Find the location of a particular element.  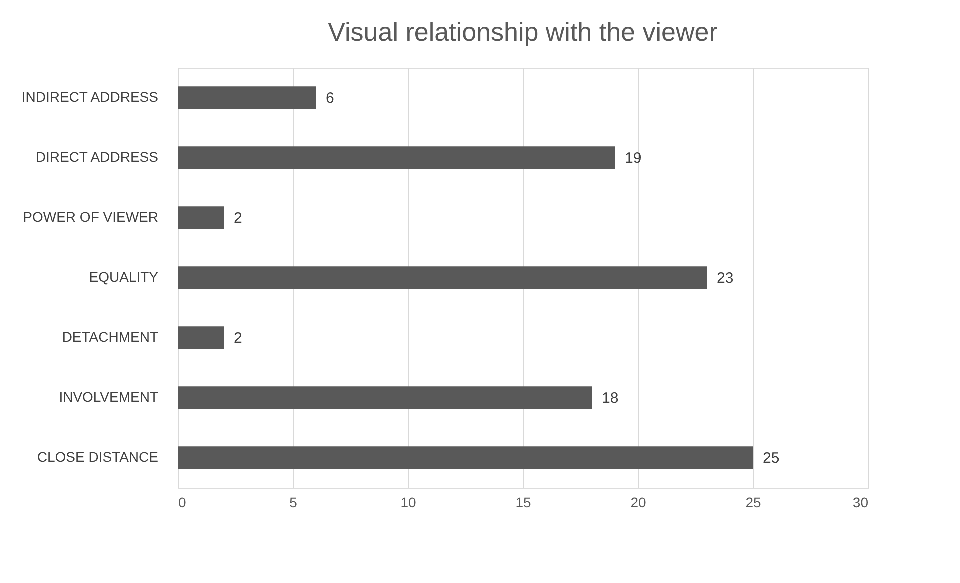

y-tick-label: CLOSE DISTANCE is located at coordinates (97, 457).